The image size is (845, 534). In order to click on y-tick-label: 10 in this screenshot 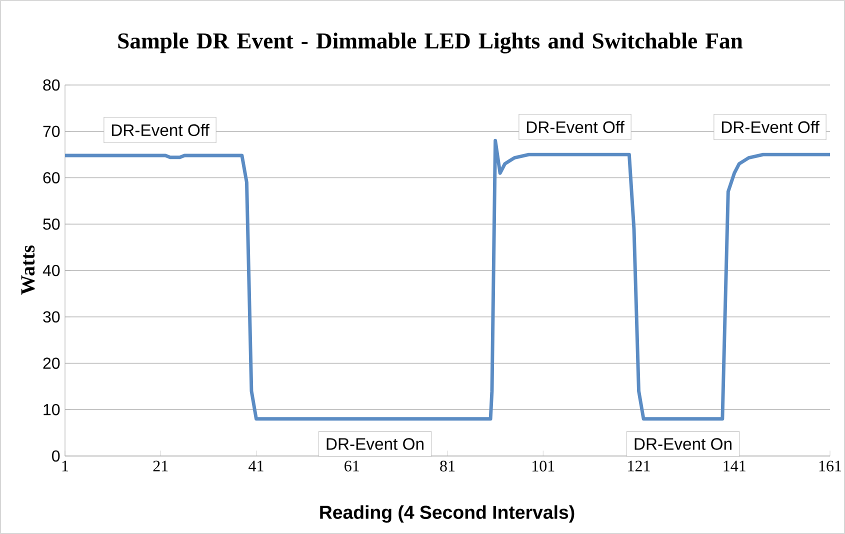, I will do `click(52, 410)`.